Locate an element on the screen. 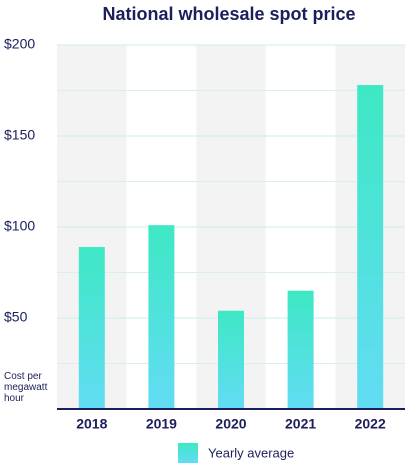 The image size is (410, 464). y-tick-label: $150 is located at coordinates (19, 135).